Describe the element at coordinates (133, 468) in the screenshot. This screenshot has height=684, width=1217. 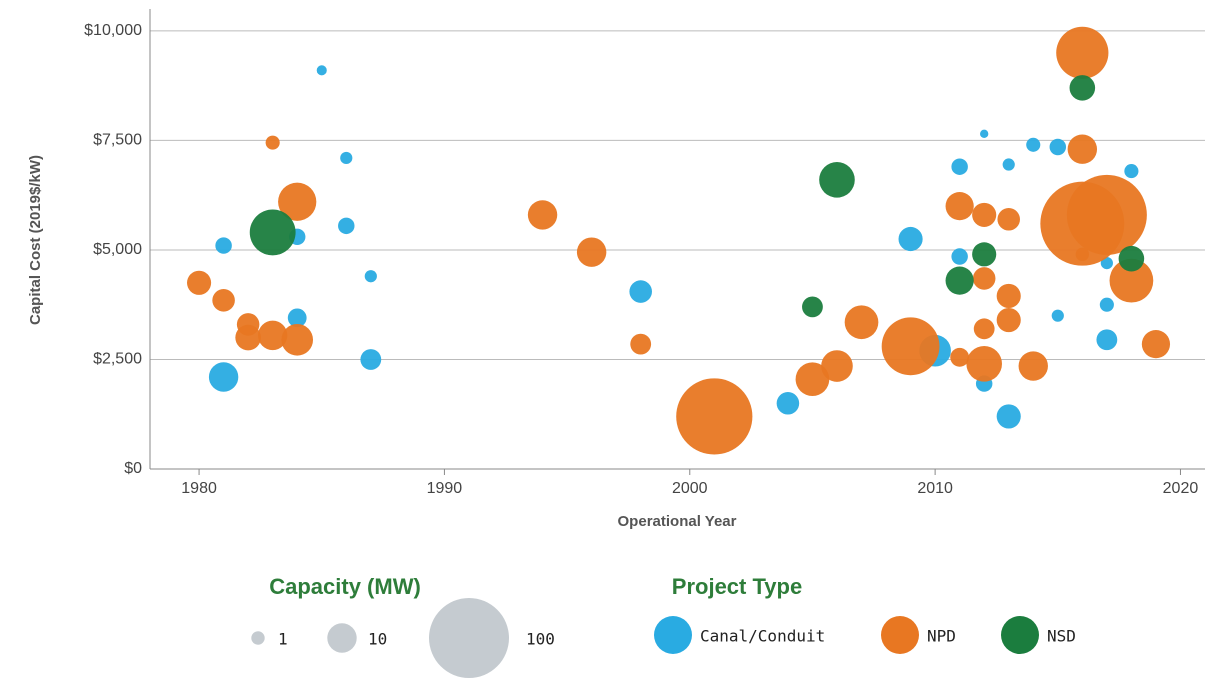
I see `y-tick-label: $0` at that location.